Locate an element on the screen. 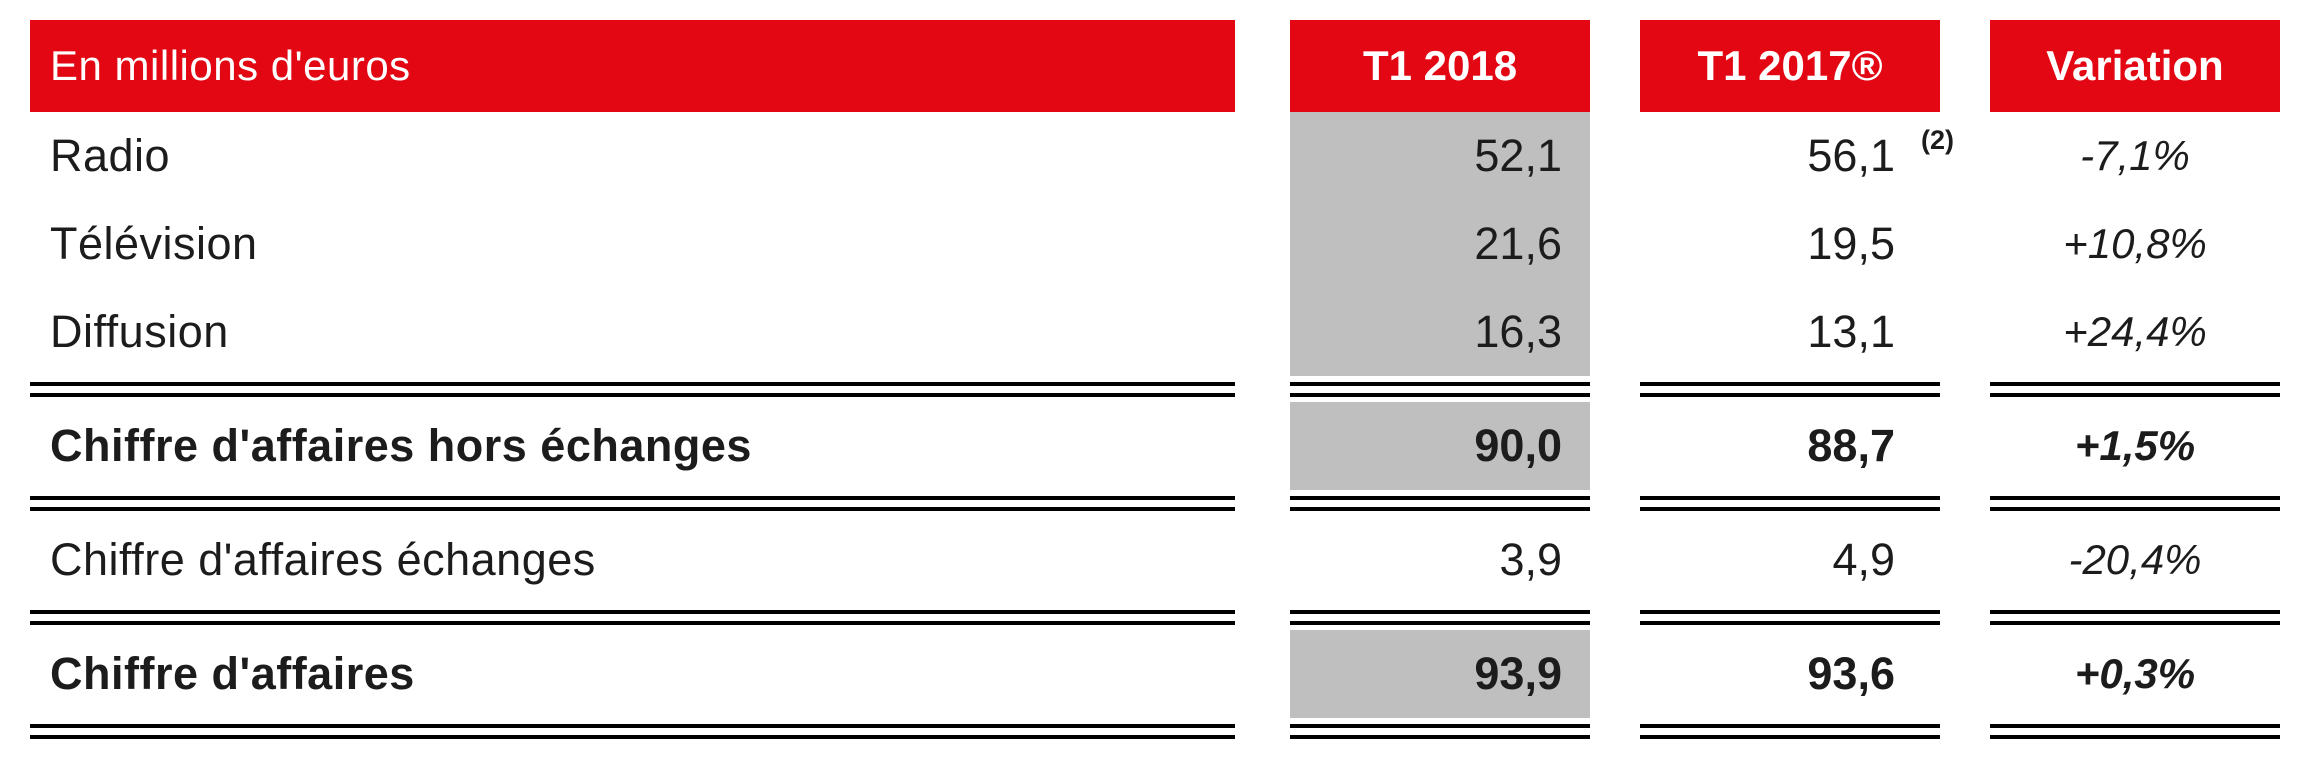 The height and width of the screenshot is (774, 2308). cell-t1-2017: 56,1 (2) is located at coordinates (1797, 156).